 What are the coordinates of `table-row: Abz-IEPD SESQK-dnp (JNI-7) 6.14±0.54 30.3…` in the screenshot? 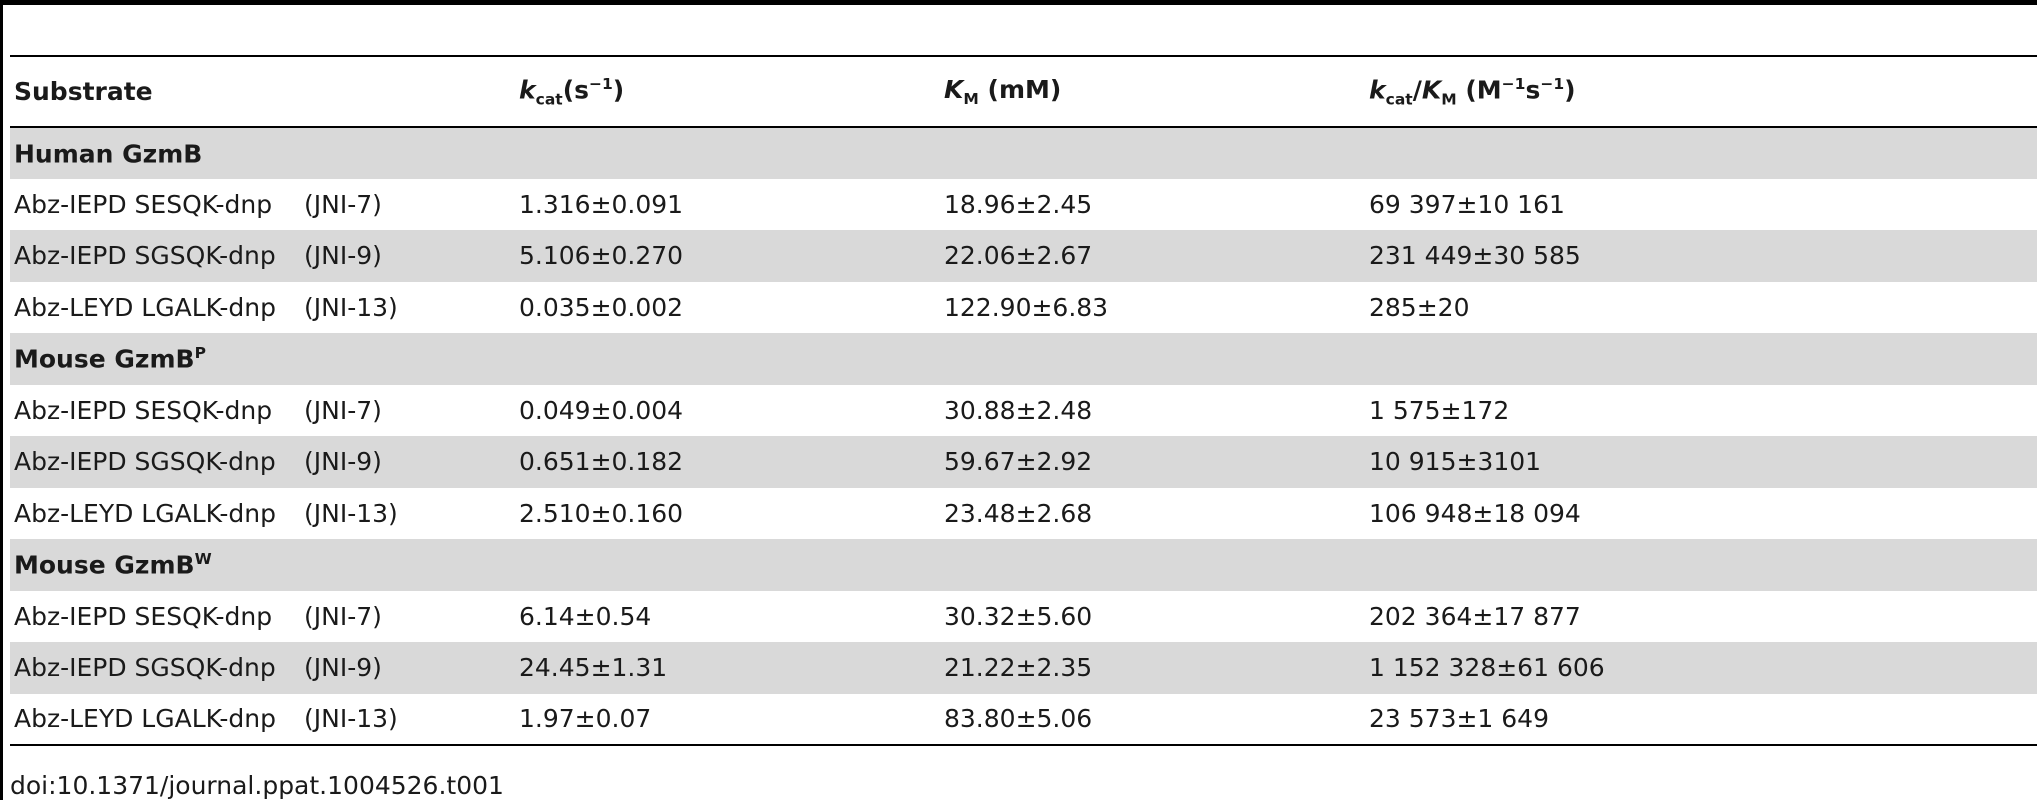 It's located at (1023, 617).